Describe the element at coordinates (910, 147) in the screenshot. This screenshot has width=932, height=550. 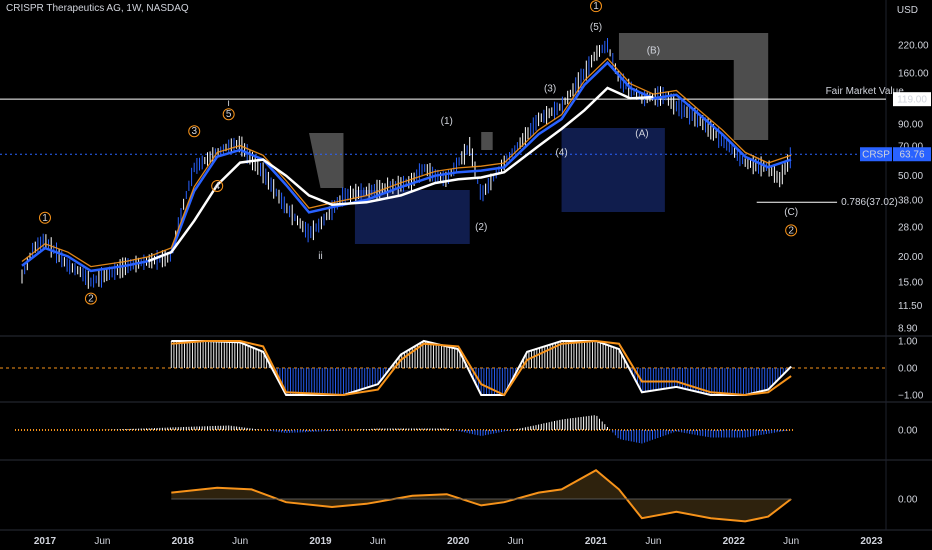
I see `price-axis-tick: 70.00` at that location.